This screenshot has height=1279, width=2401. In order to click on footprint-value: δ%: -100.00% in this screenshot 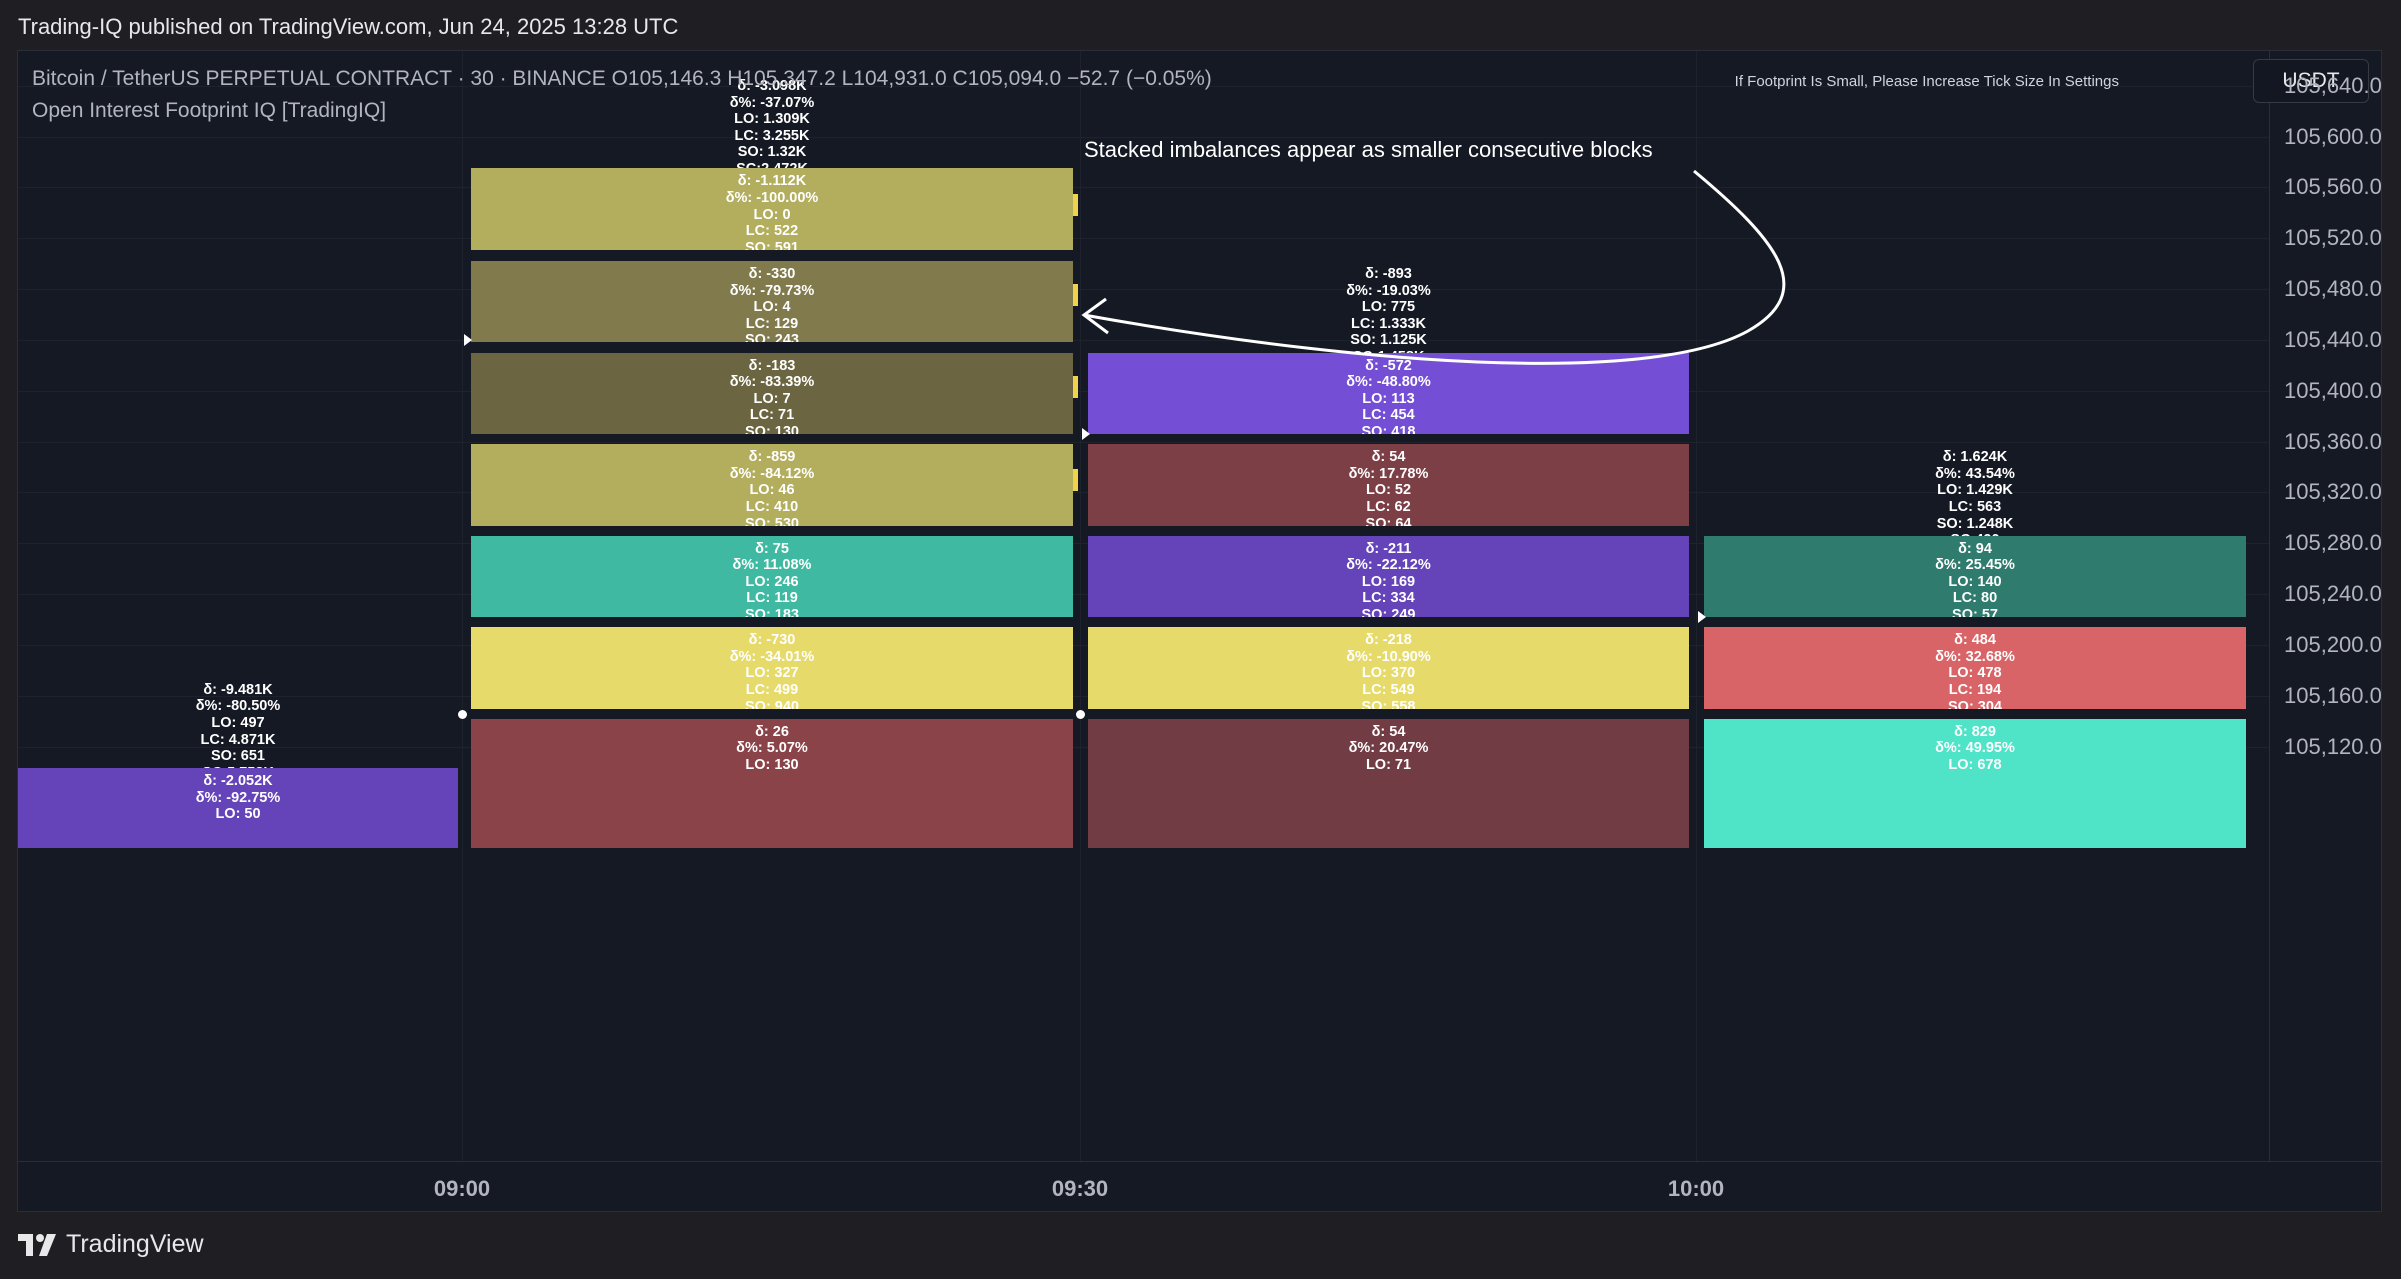, I will do `click(772, 197)`.